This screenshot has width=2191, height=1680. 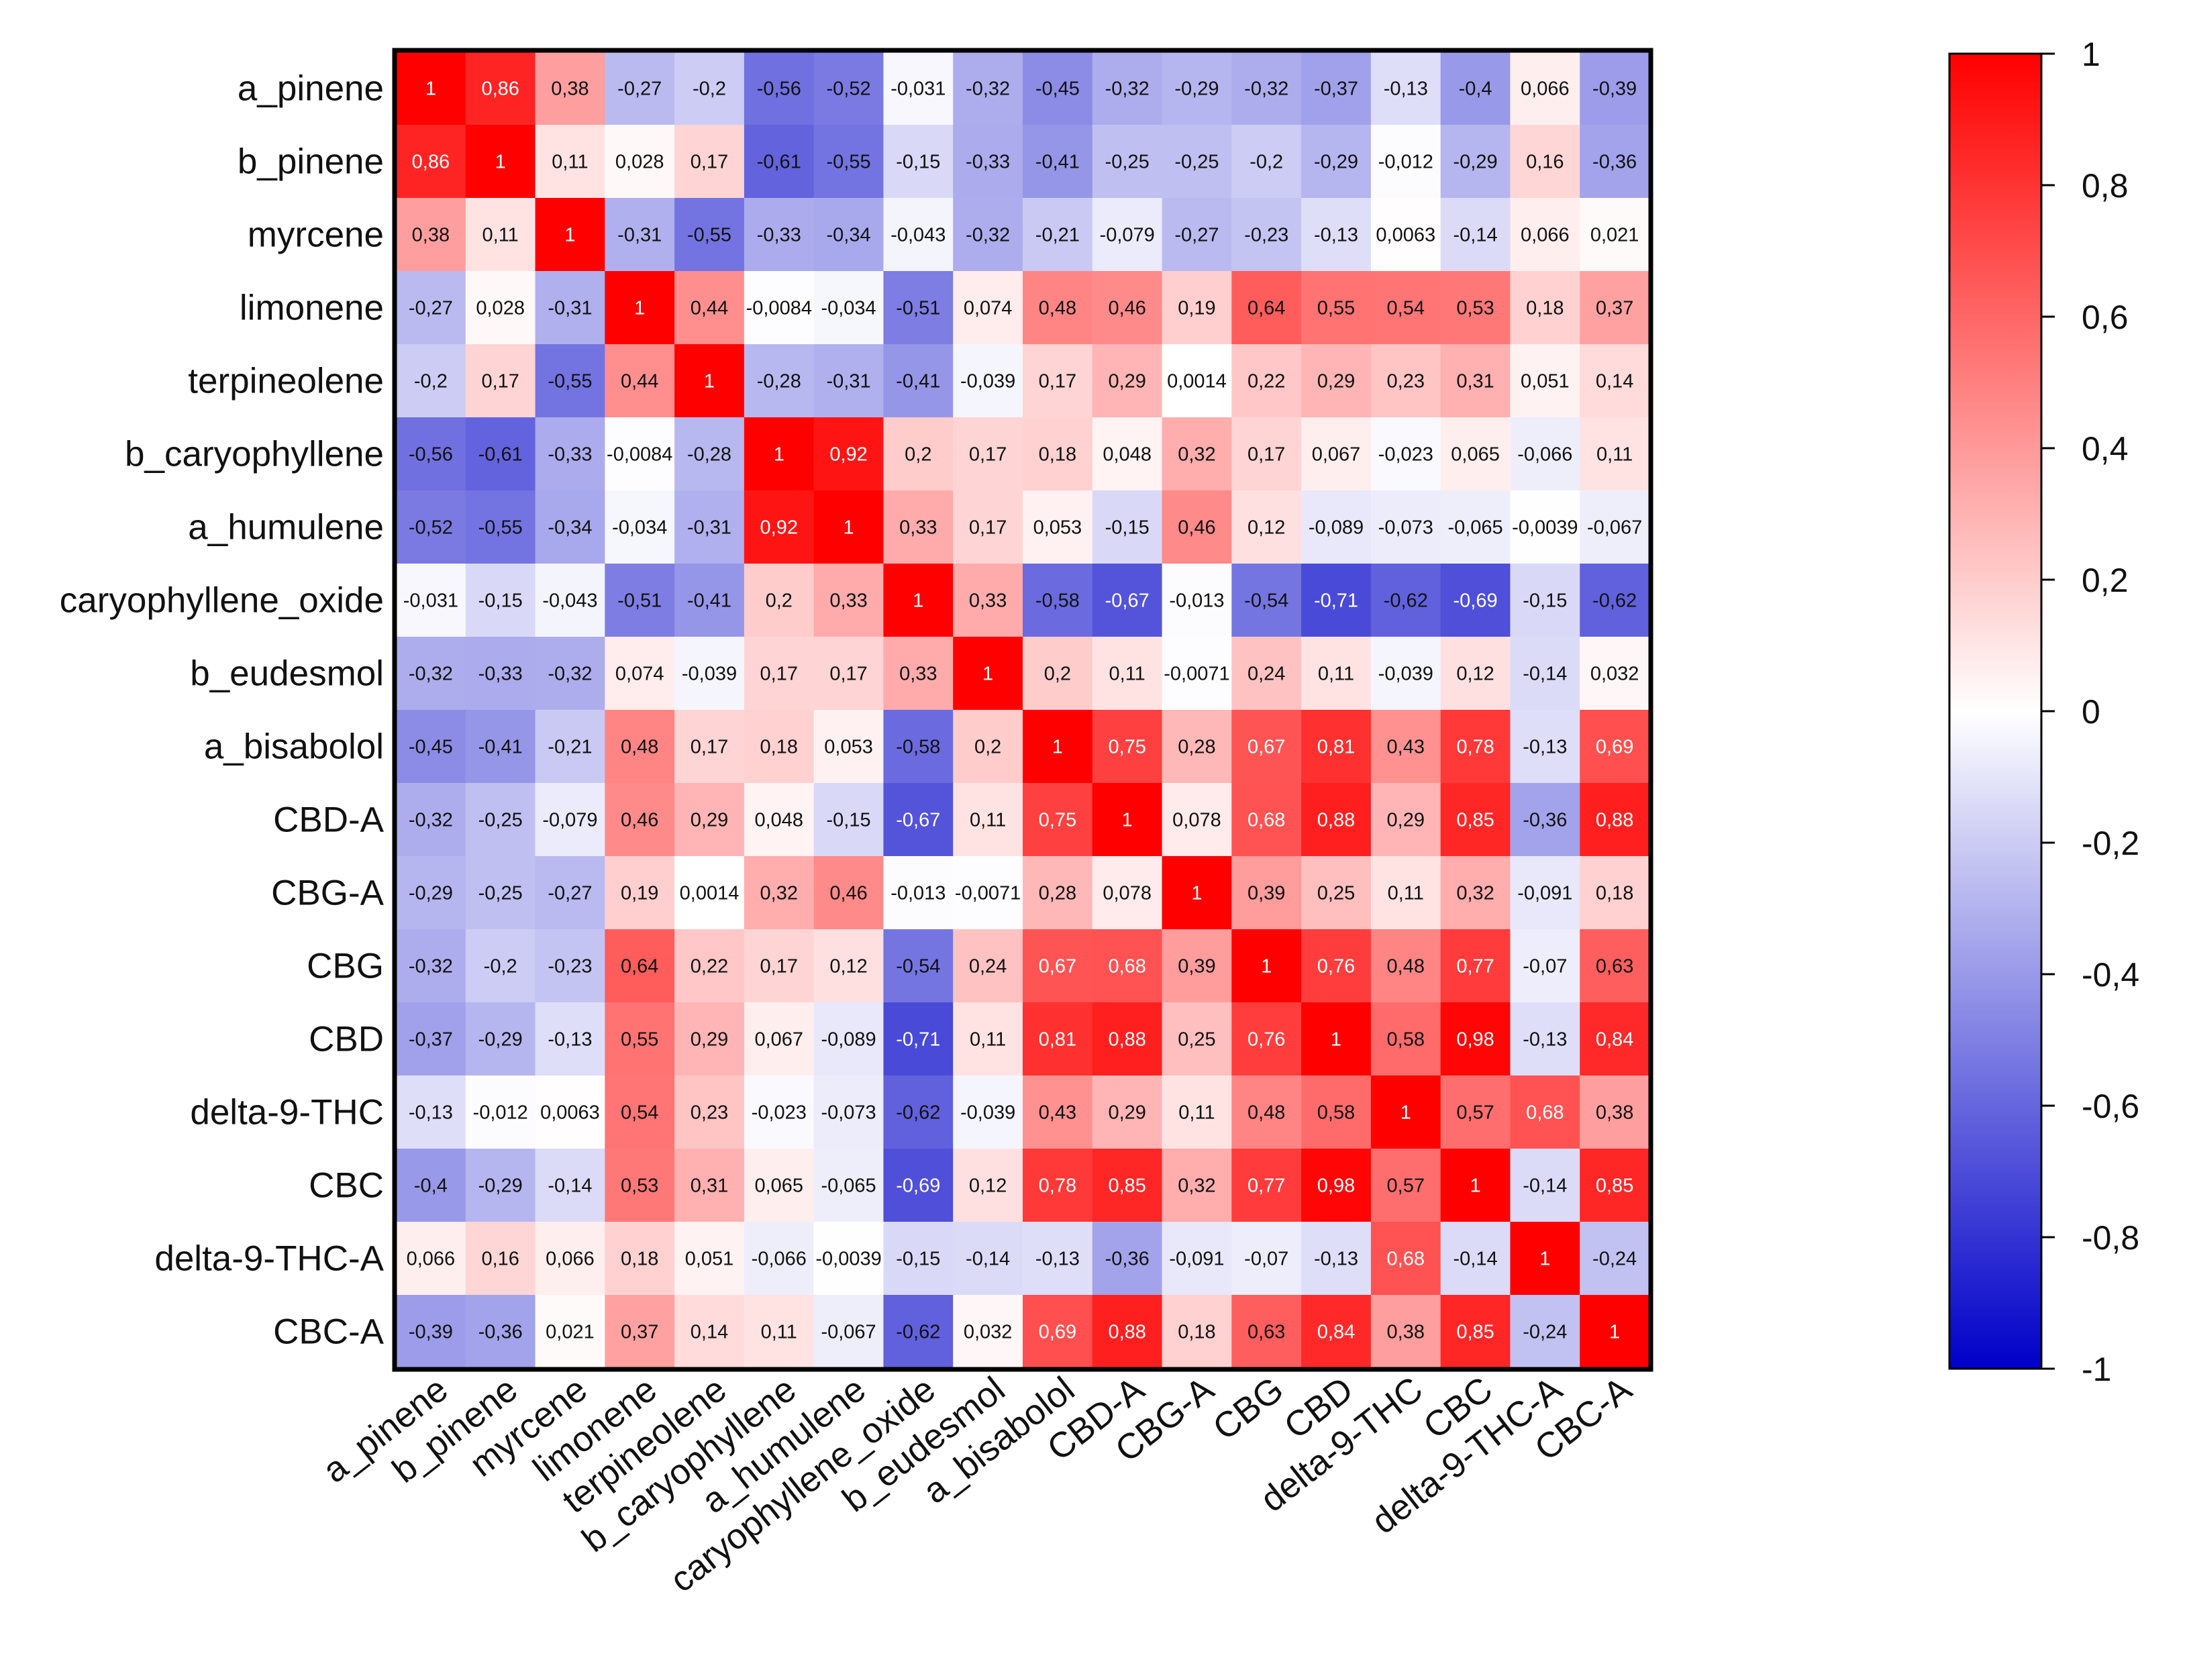 What do you see at coordinates (849, 309) in the screenshot?
I see `cell-value-label: -0,034` at bounding box center [849, 309].